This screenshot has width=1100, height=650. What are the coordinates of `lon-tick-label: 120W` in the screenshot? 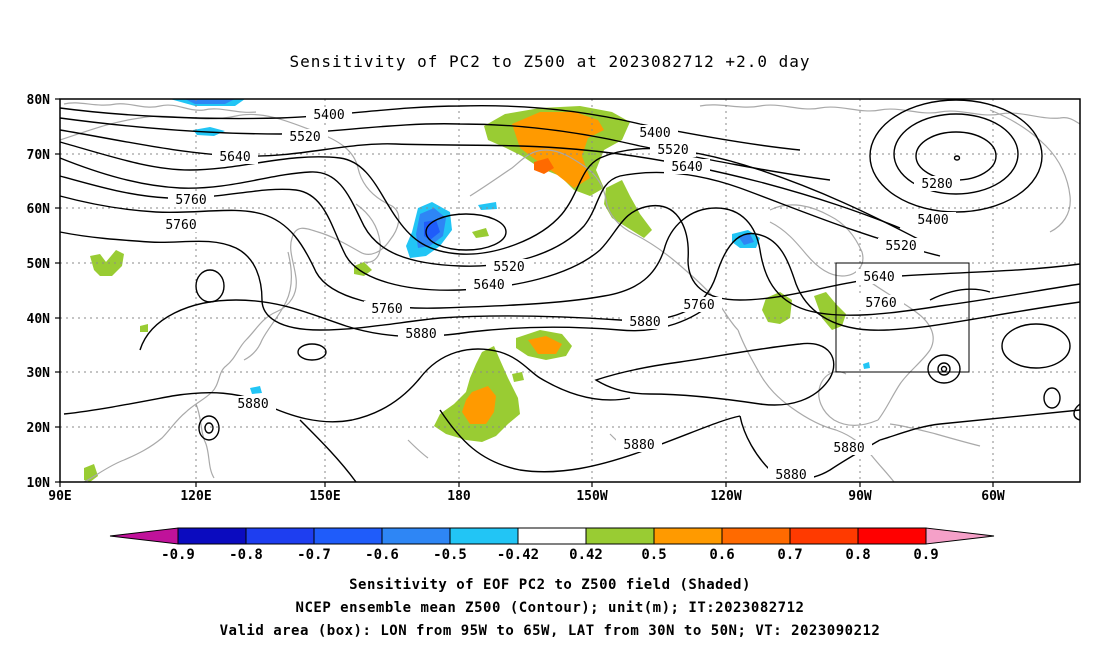 It's located at (725, 496).